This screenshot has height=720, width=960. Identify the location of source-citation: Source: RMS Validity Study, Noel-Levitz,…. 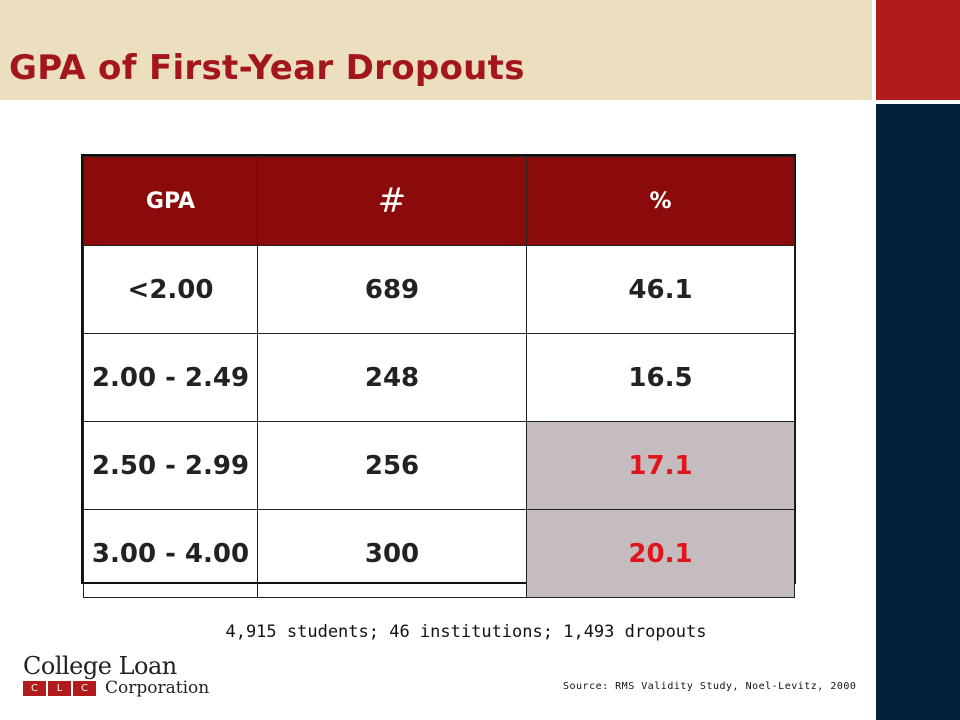
(710, 686).